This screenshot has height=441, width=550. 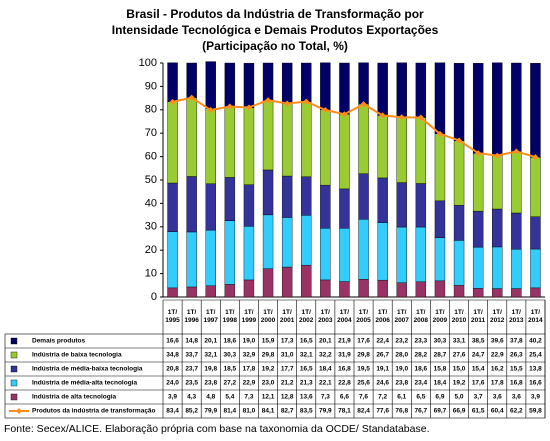 What do you see at coordinates (249, 355) in the screenshot?
I see `table-cell: 32,9` at bounding box center [249, 355].